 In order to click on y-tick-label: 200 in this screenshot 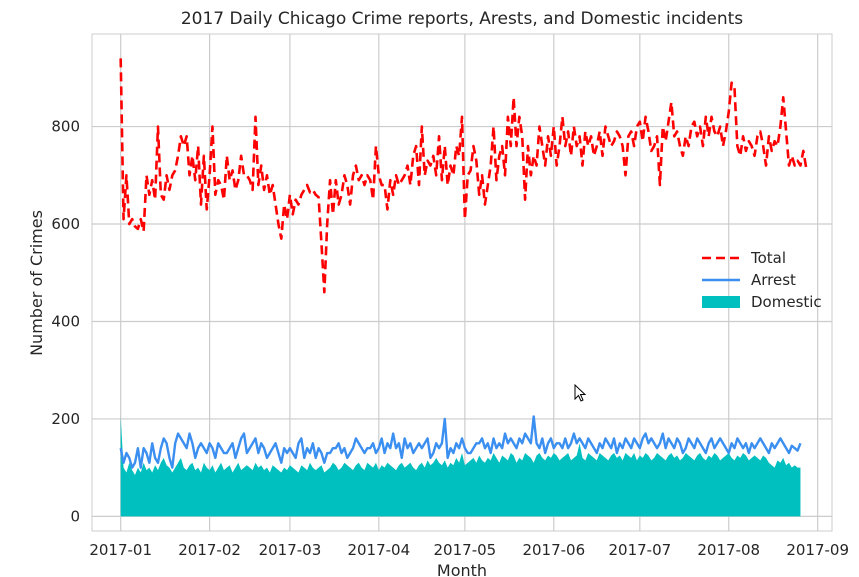, I will do `click(65, 419)`.